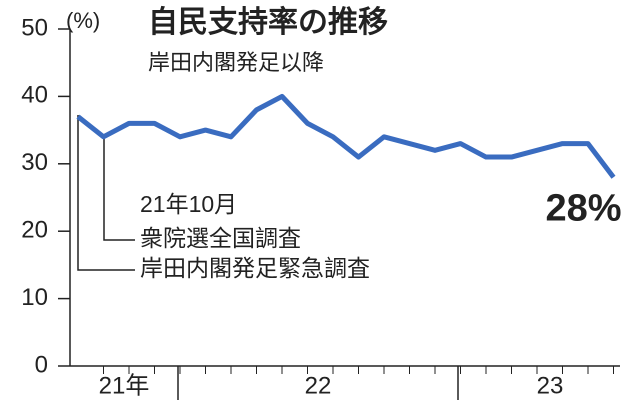 This screenshot has width=640, height=413. Describe the element at coordinates (83, 20) in the screenshot. I see `y-axis-label: (%)` at that location.